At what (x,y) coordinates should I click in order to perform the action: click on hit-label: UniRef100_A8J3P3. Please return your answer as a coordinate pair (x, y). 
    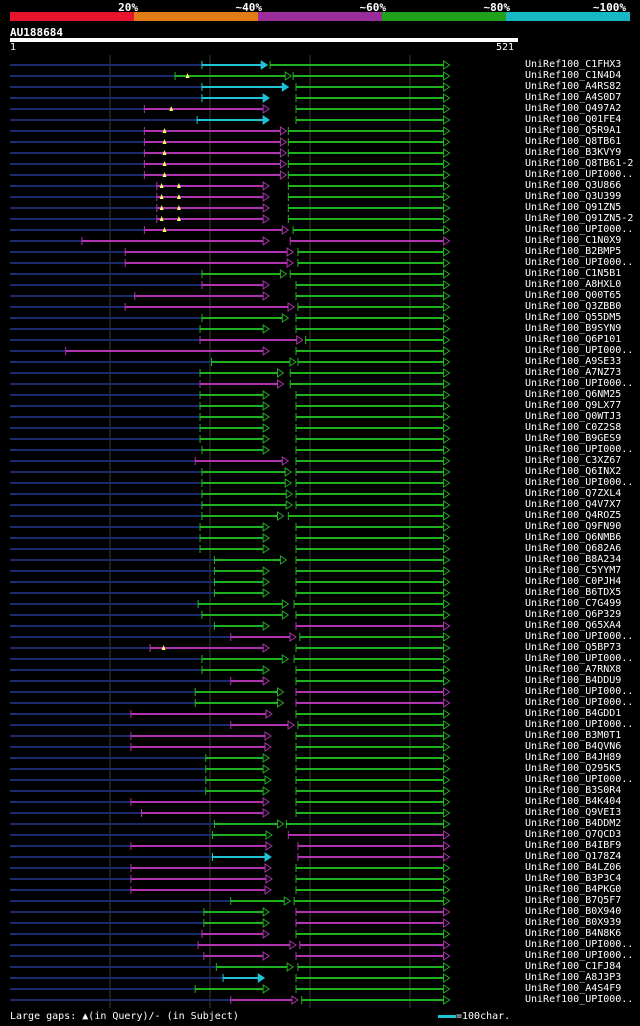
    Looking at the image, I should click on (573, 977).